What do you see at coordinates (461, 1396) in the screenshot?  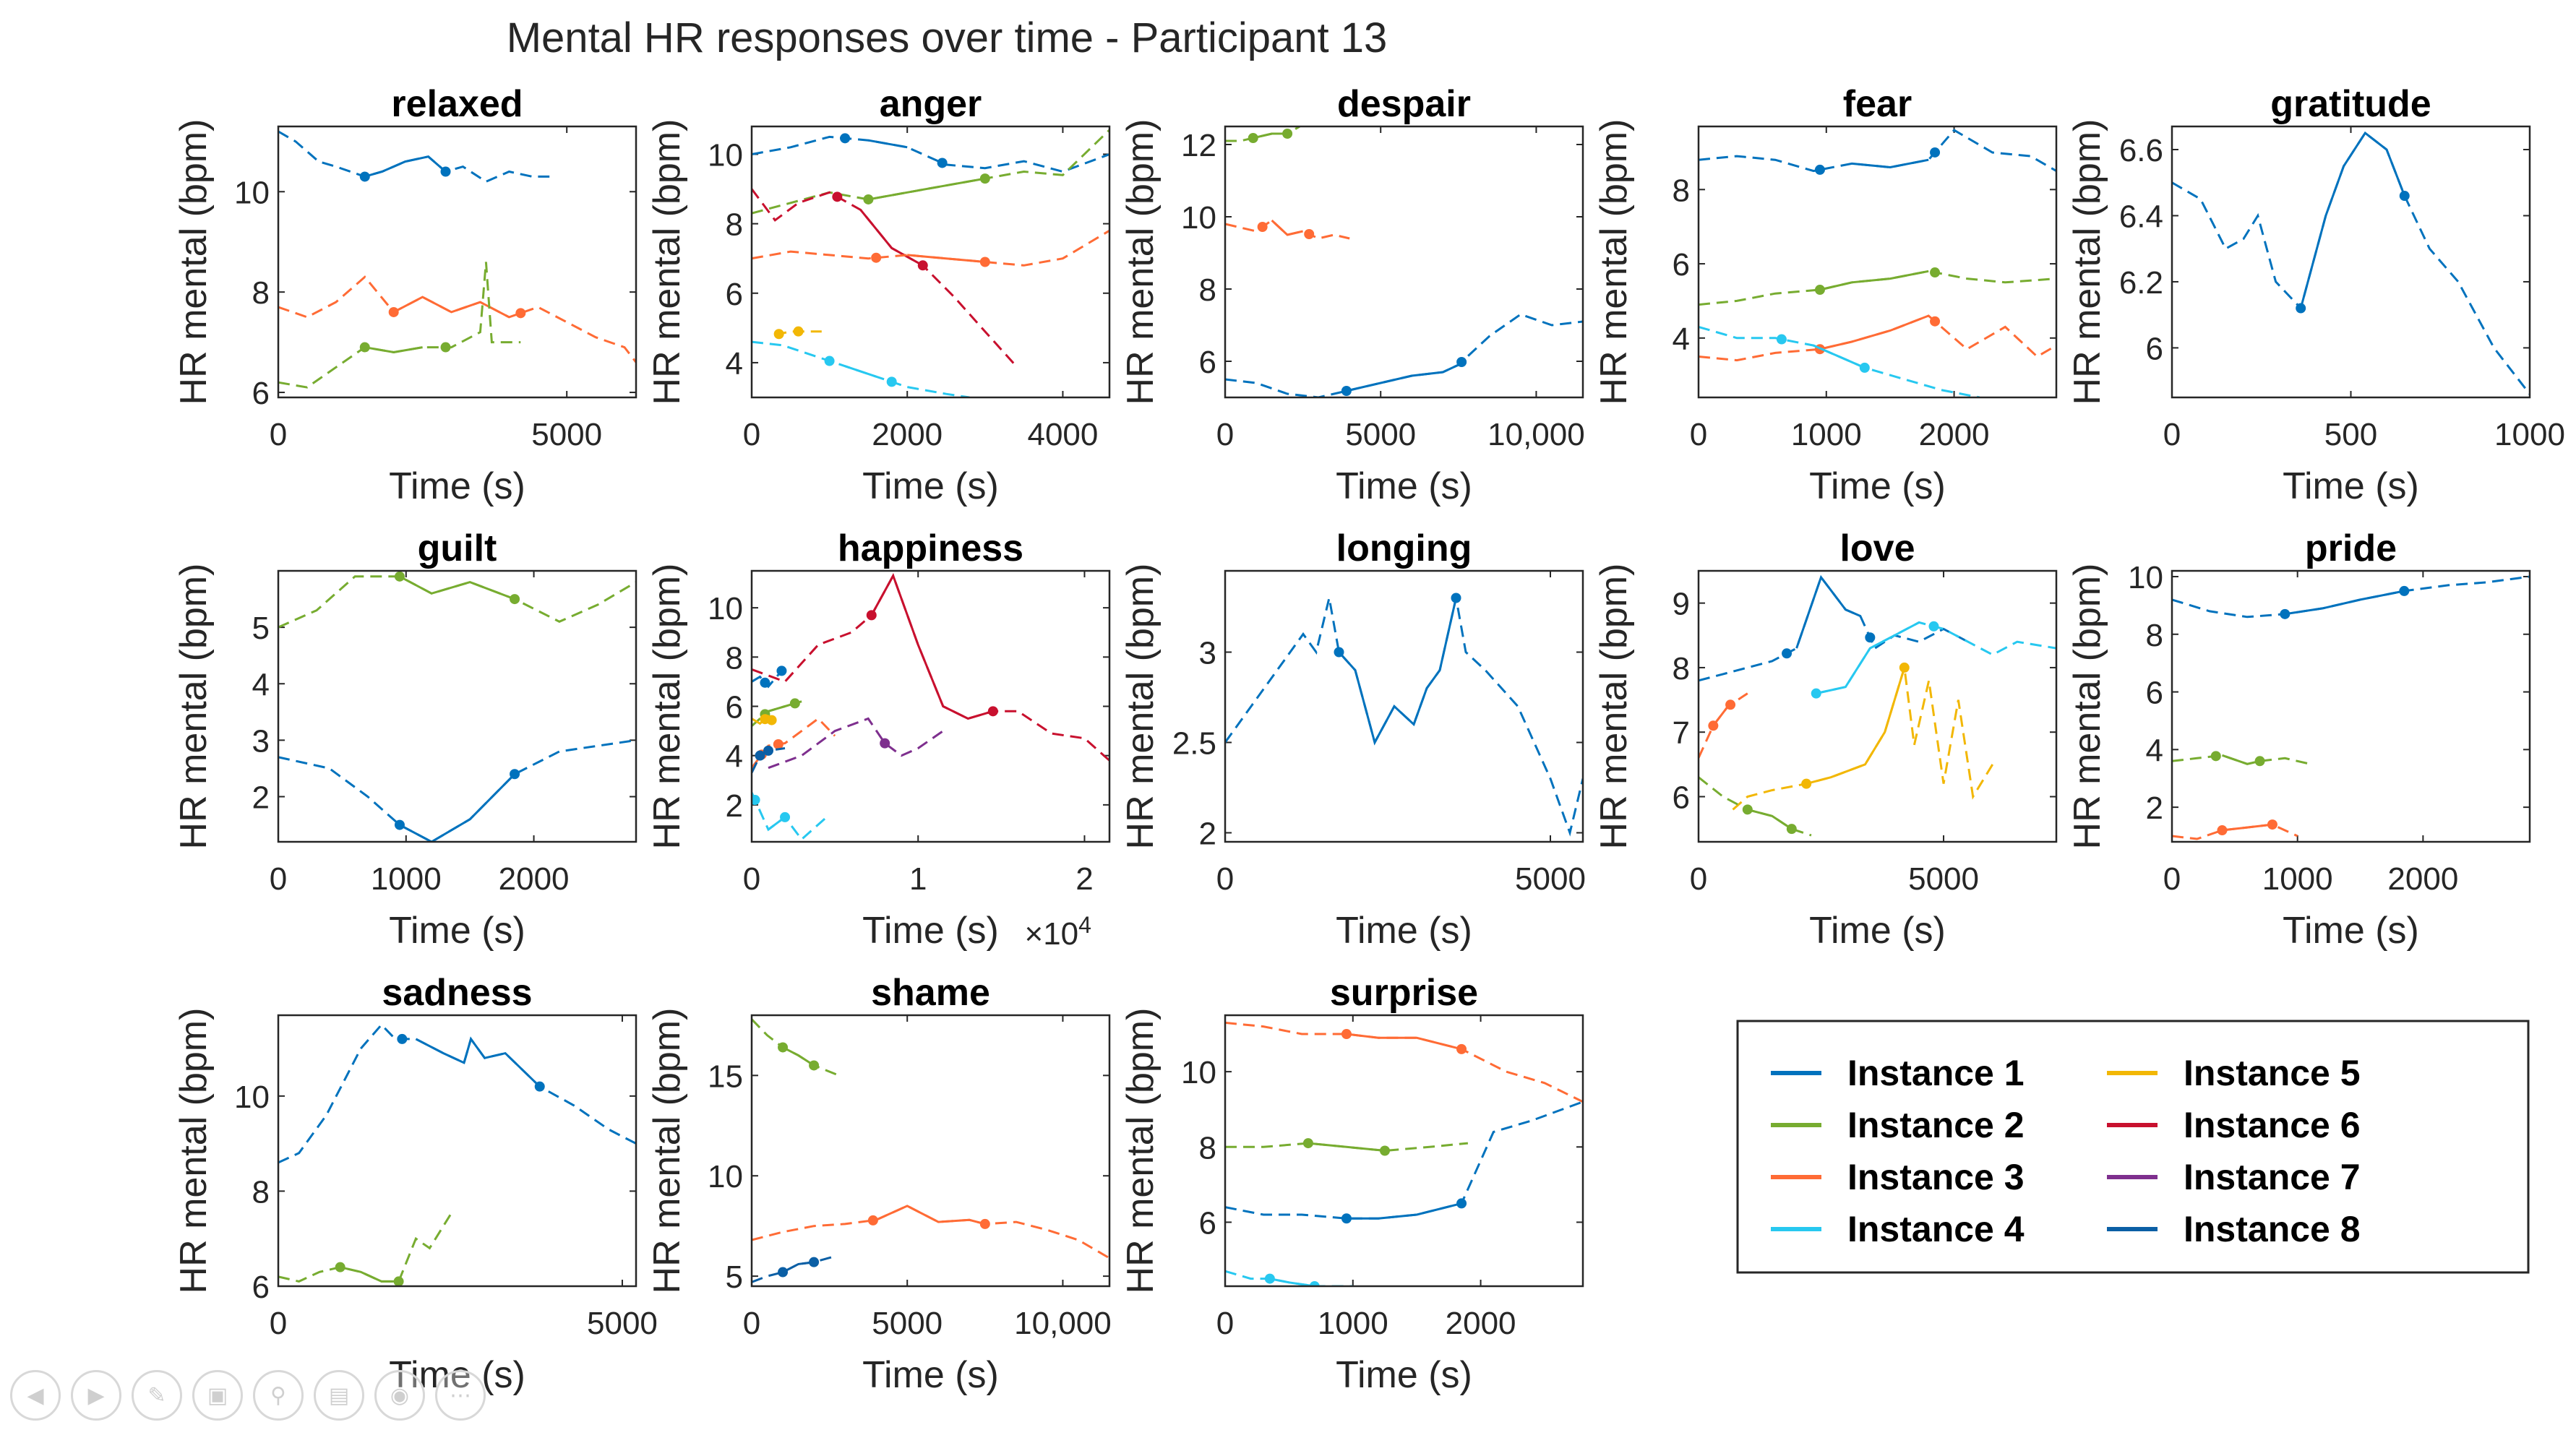 I see `more-icon: ⋯` at bounding box center [461, 1396].